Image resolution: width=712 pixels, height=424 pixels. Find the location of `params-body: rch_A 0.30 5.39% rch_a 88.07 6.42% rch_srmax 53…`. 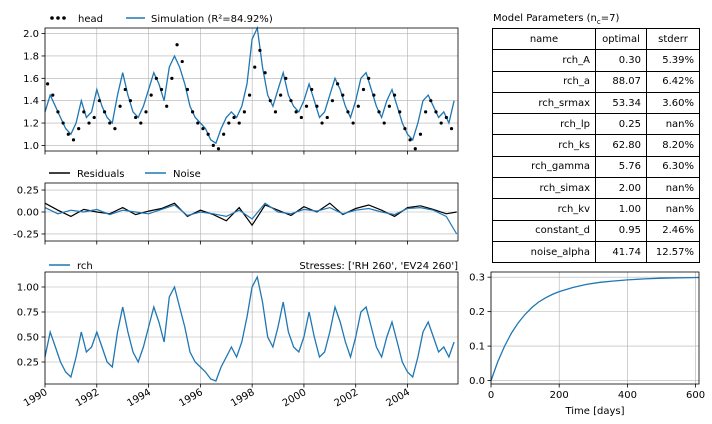

params-body: rch_A 0.30 5.39% rch_a 88.07 6.42% rch_srmax 53… is located at coordinates (596, 156).